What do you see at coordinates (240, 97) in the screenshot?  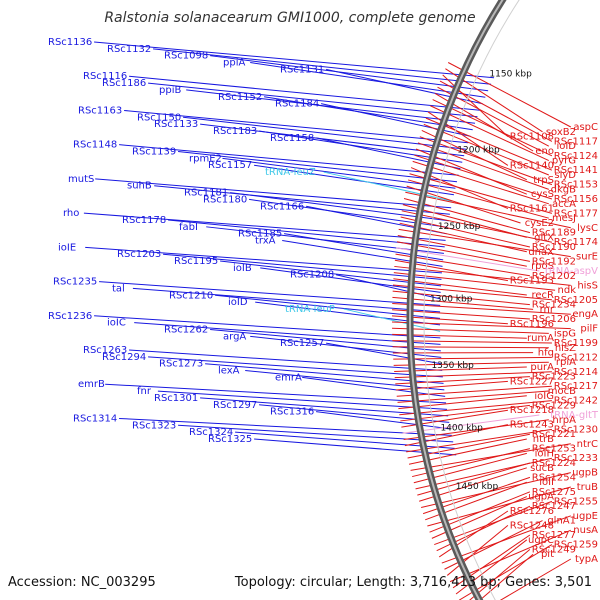 I see `minus-gene-label: RSc1152` at bounding box center [240, 97].